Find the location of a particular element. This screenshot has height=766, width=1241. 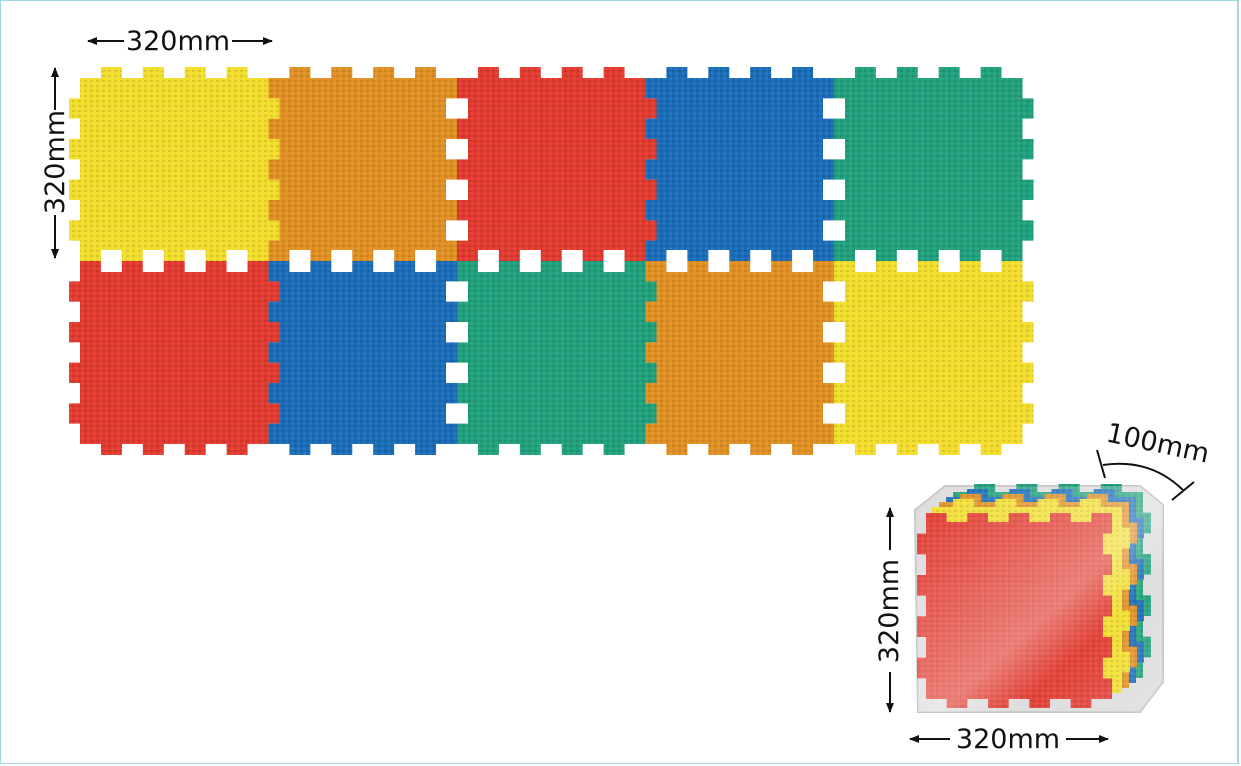

thickness-label: 100mm is located at coordinates (1158, 444).